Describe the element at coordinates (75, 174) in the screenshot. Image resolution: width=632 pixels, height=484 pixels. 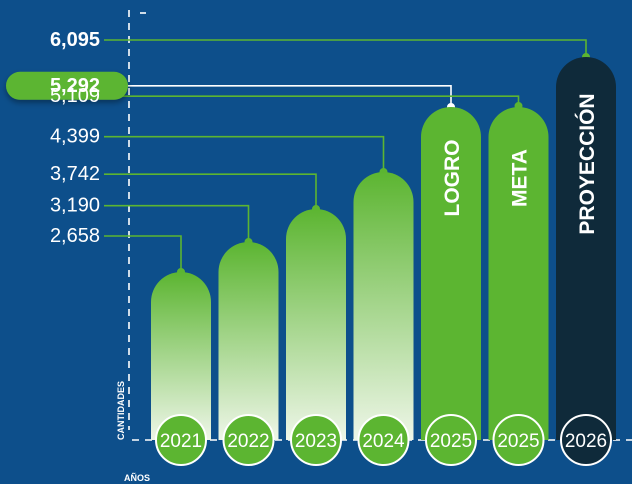
I see `value-label: 3,742` at that location.